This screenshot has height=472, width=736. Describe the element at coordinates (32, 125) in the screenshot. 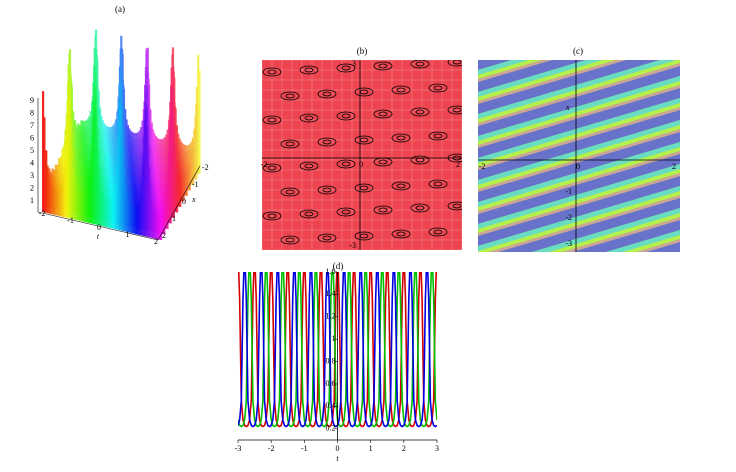

I see `z-tick-label: 7` at that location.